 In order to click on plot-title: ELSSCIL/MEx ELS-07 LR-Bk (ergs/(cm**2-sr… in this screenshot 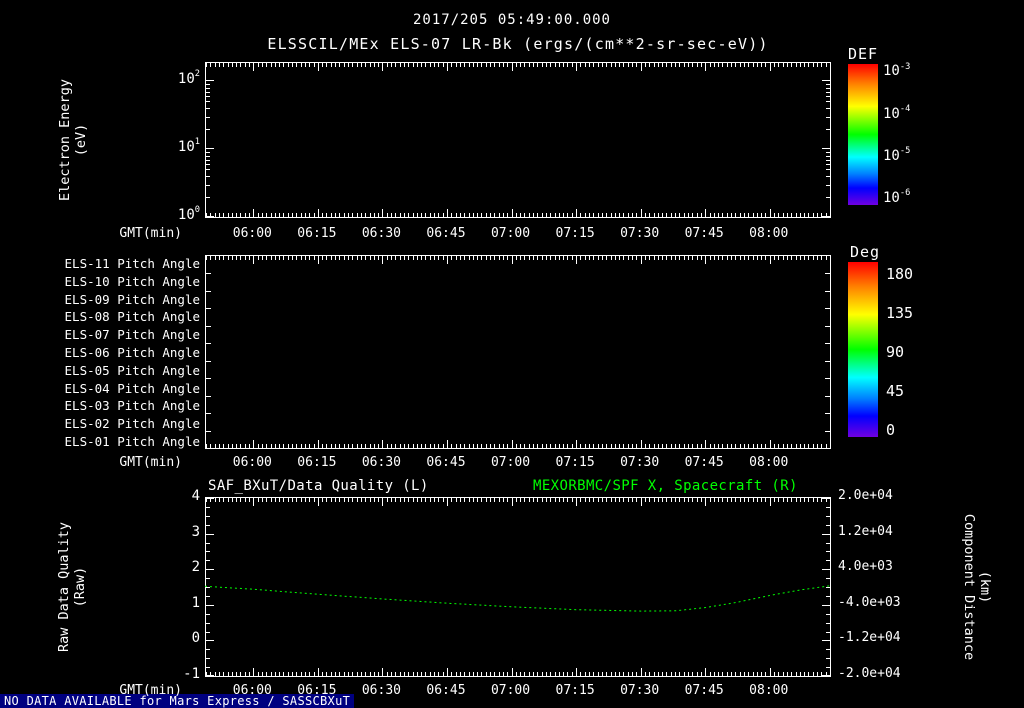, I will do `click(518, 44)`.